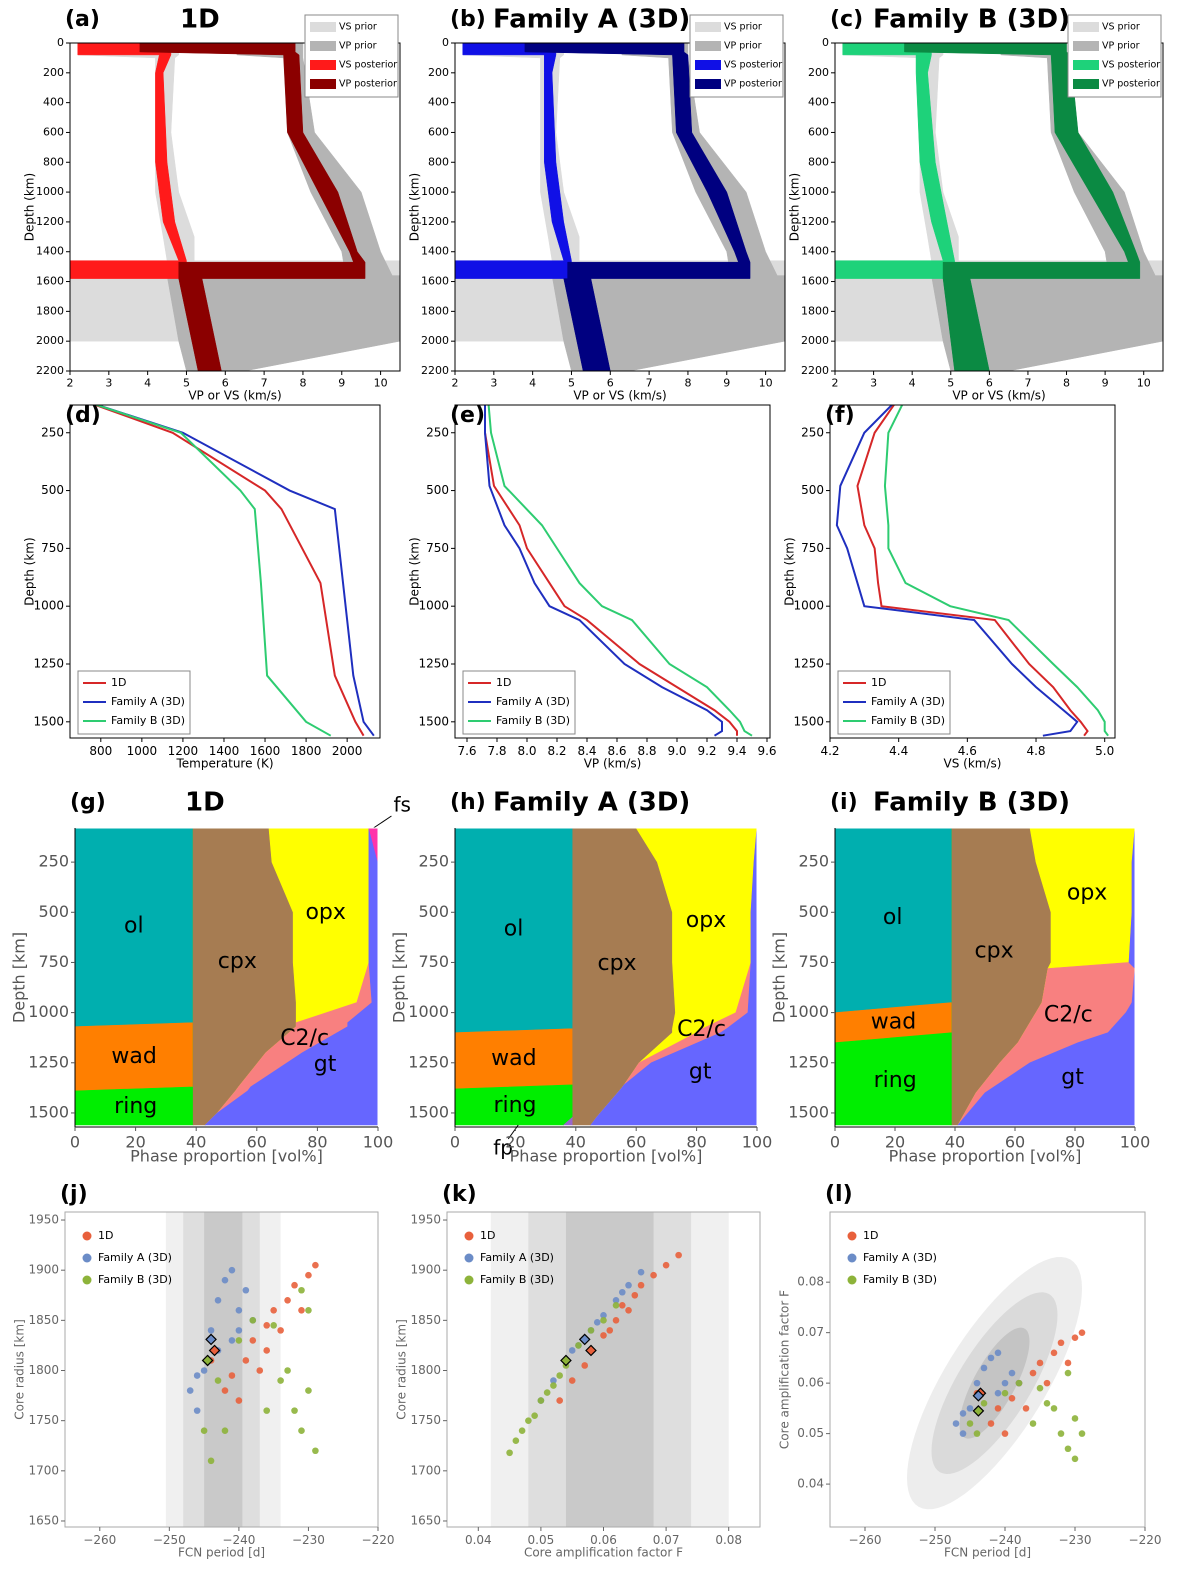 The image size is (1177, 1581). Describe the element at coordinates (402, 1369) in the screenshot. I see `y-axis-label: Core radius [km]` at that location.